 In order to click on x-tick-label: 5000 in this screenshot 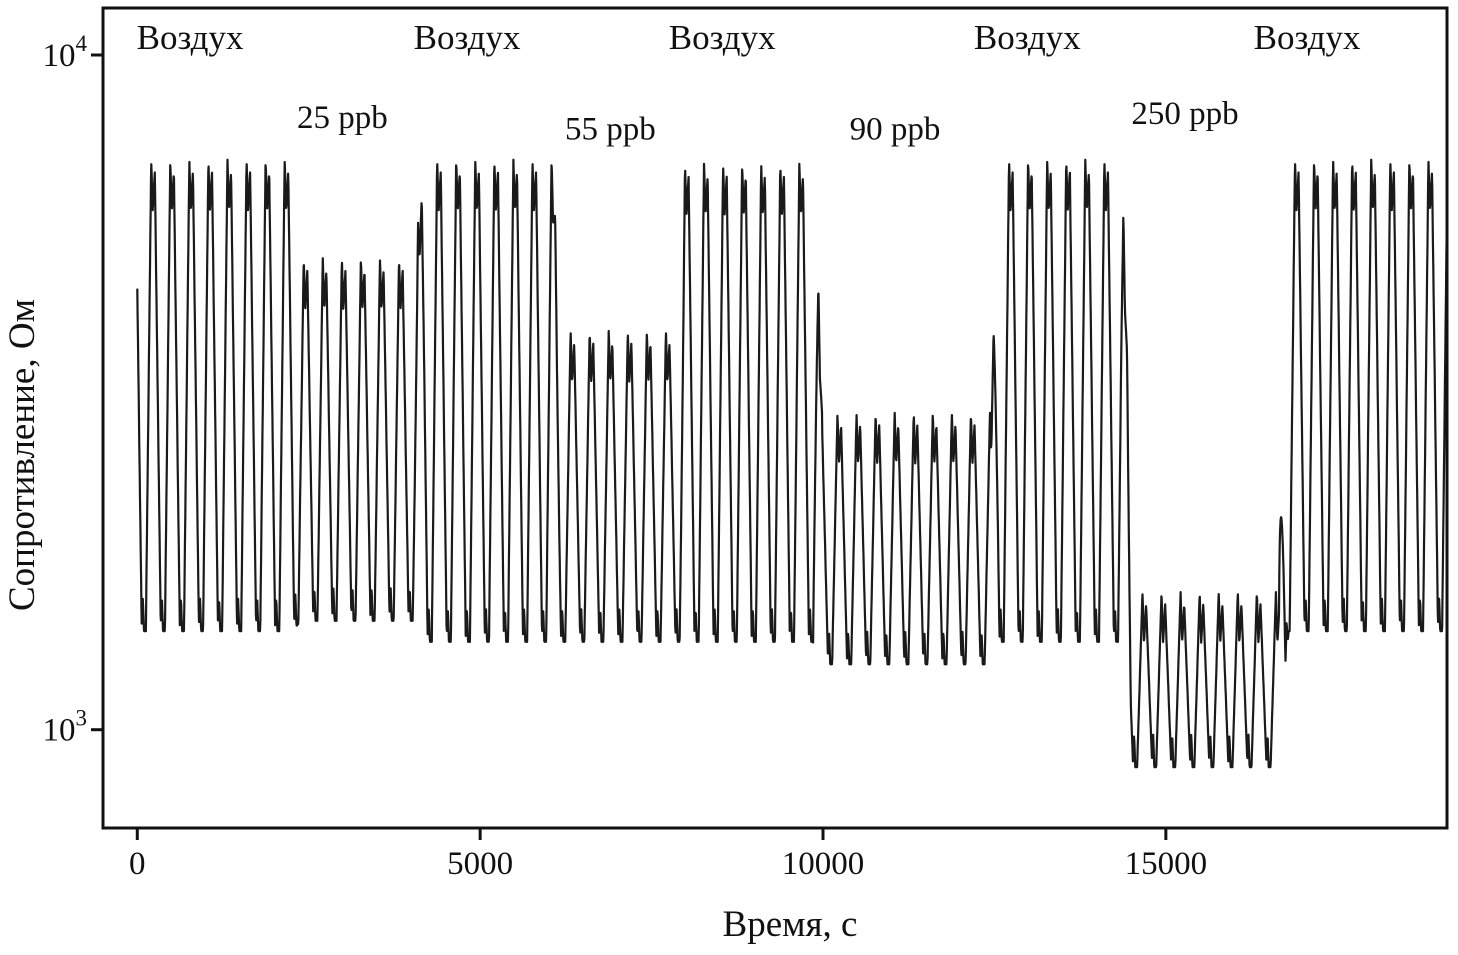, I will do `click(480, 864)`.